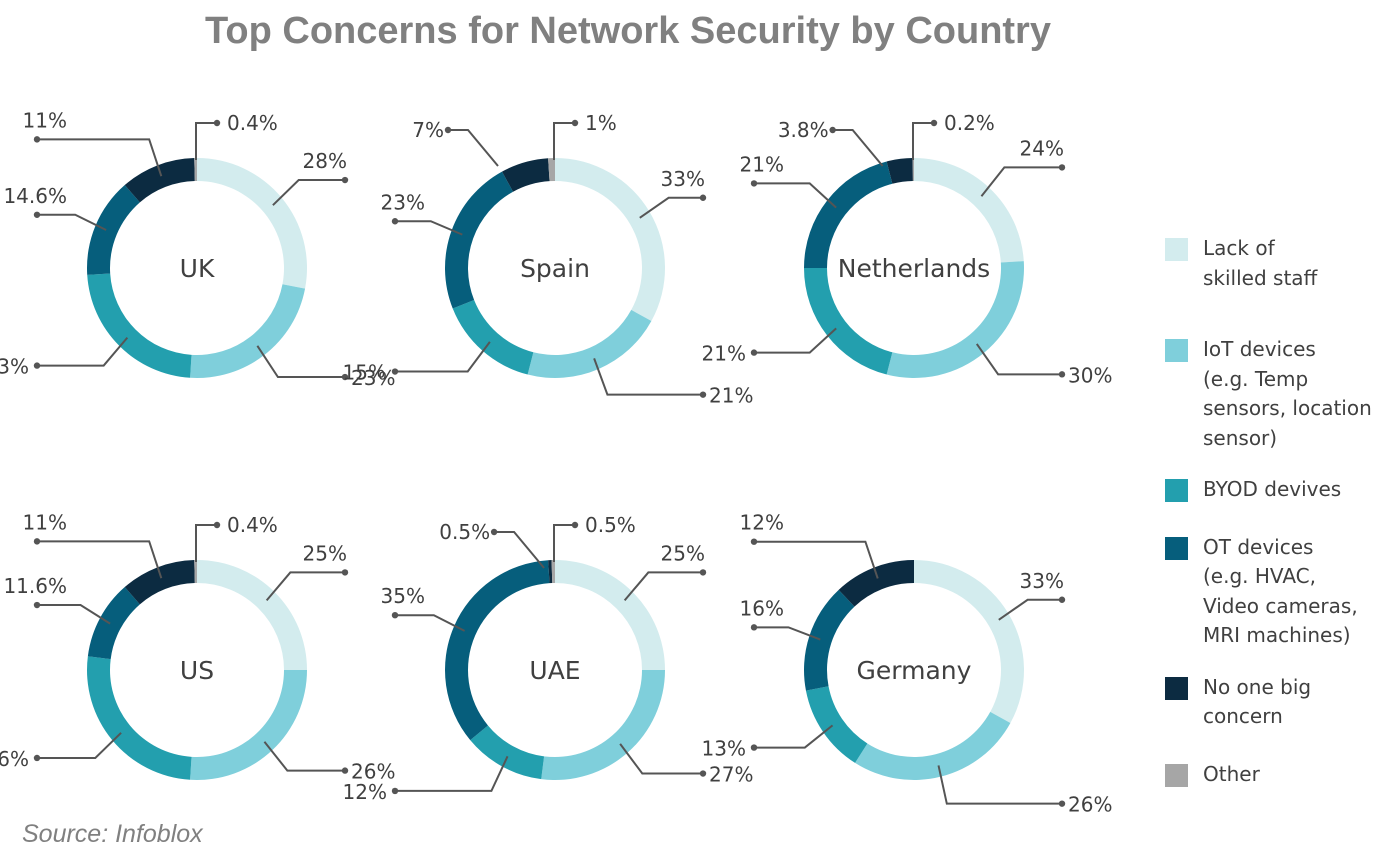  What do you see at coordinates (1281, 775) in the screenshot?
I see `legend-item-other: Other` at bounding box center [1281, 775].